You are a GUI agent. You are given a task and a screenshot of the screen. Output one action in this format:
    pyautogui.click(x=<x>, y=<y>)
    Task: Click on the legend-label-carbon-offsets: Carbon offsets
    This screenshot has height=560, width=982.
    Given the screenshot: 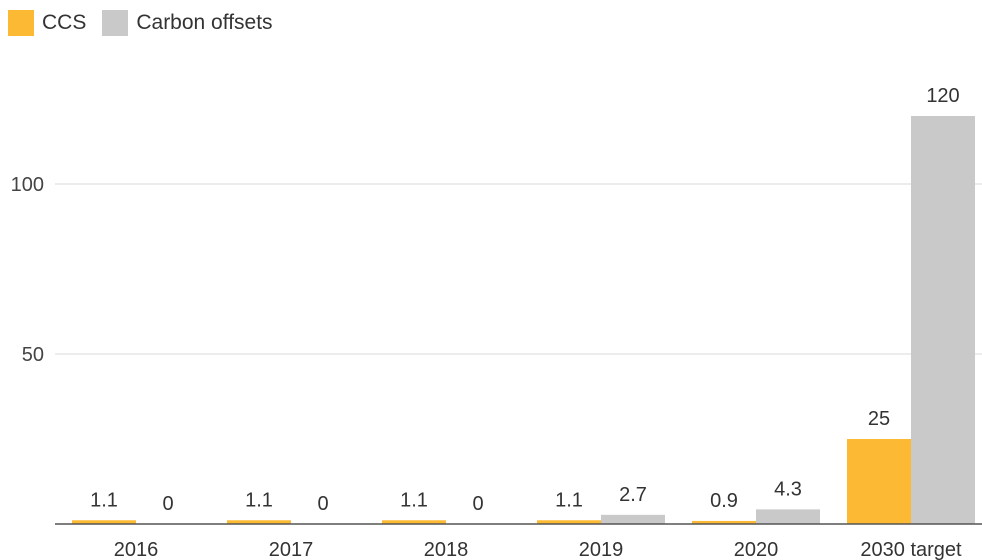 What is the action you would take?
    pyautogui.click(x=204, y=22)
    